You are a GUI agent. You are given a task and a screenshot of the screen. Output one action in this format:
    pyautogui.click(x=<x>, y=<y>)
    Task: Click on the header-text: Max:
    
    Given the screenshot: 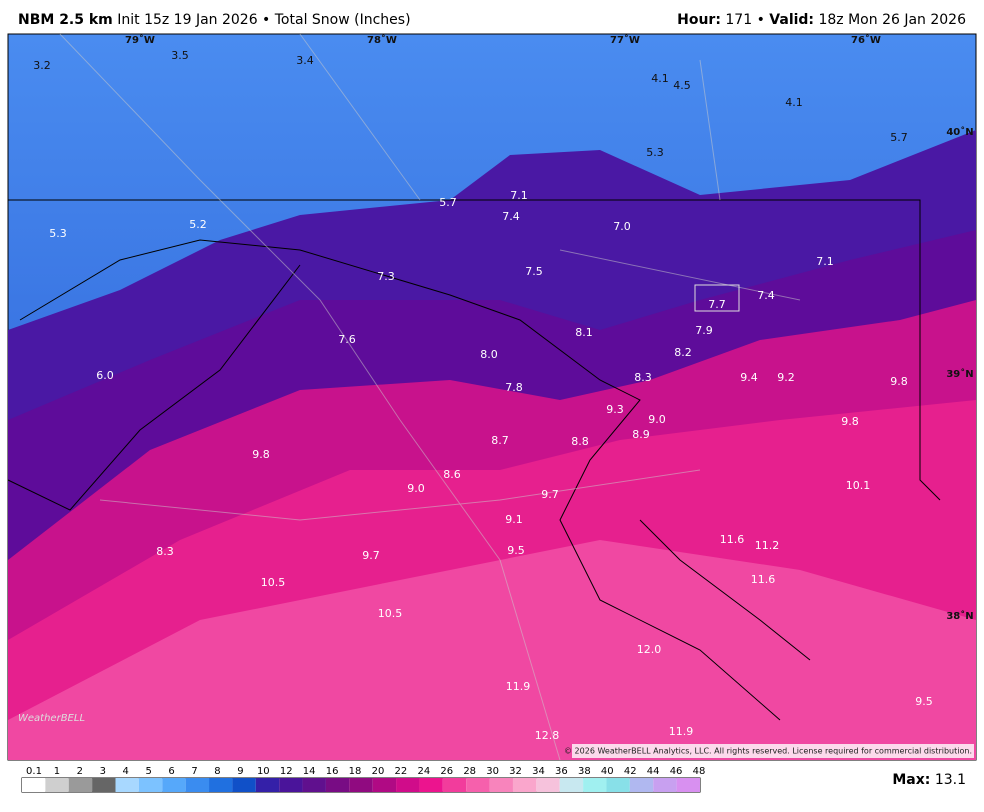 What is the action you would take?
    pyautogui.click(x=911, y=780)
    